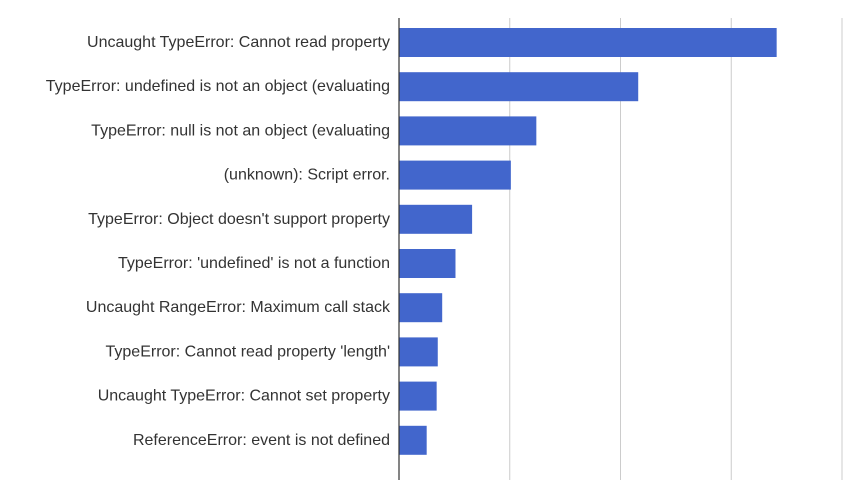  I want to click on category-label: Uncaught TypeError: Cannot read property, so click(238, 42).